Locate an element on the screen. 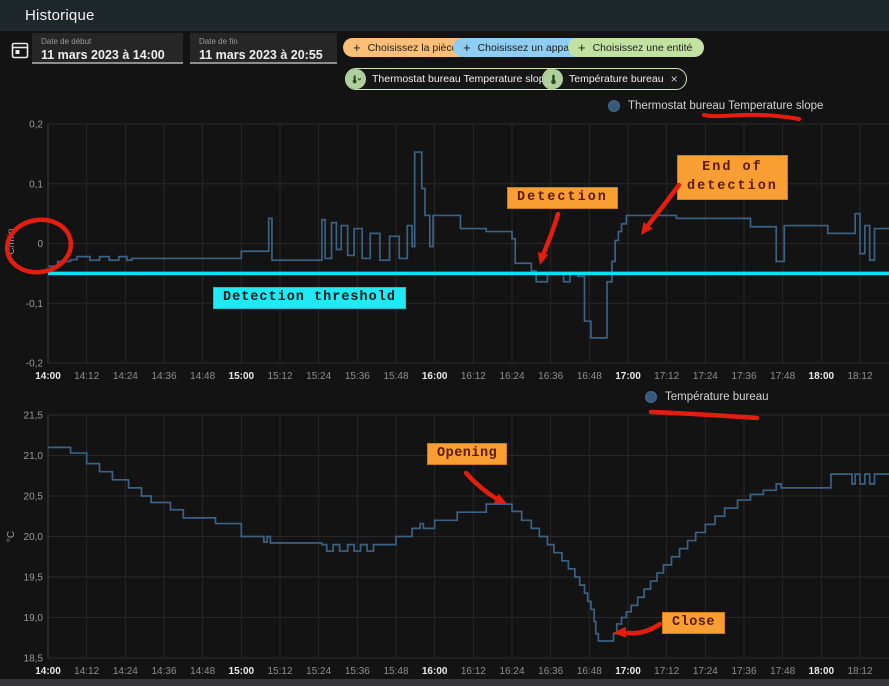  legend-temperature-slope: Thermostat bureau Temperature slope is located at coordinates (715, 106).